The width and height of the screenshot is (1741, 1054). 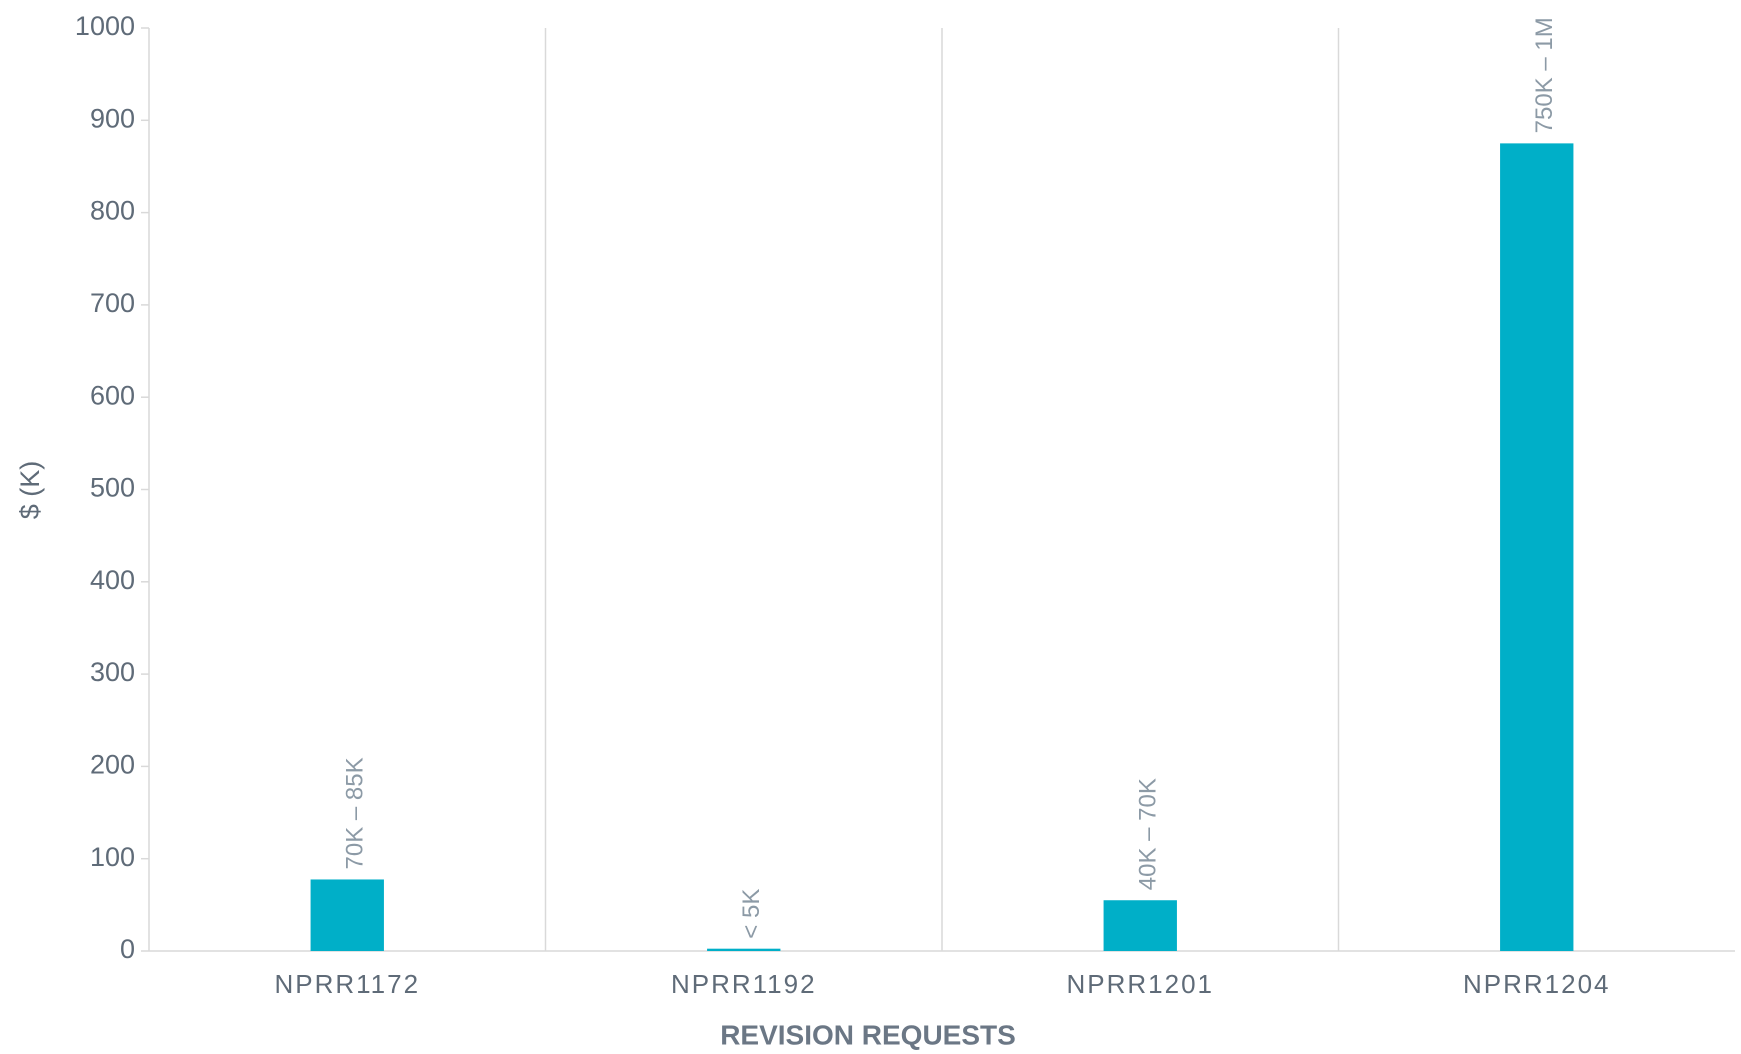 What do you see at coordinates (347, 984) in the screenshot?
I see `x-tick-label: NPRR1172` at bounding box center [347, 984].